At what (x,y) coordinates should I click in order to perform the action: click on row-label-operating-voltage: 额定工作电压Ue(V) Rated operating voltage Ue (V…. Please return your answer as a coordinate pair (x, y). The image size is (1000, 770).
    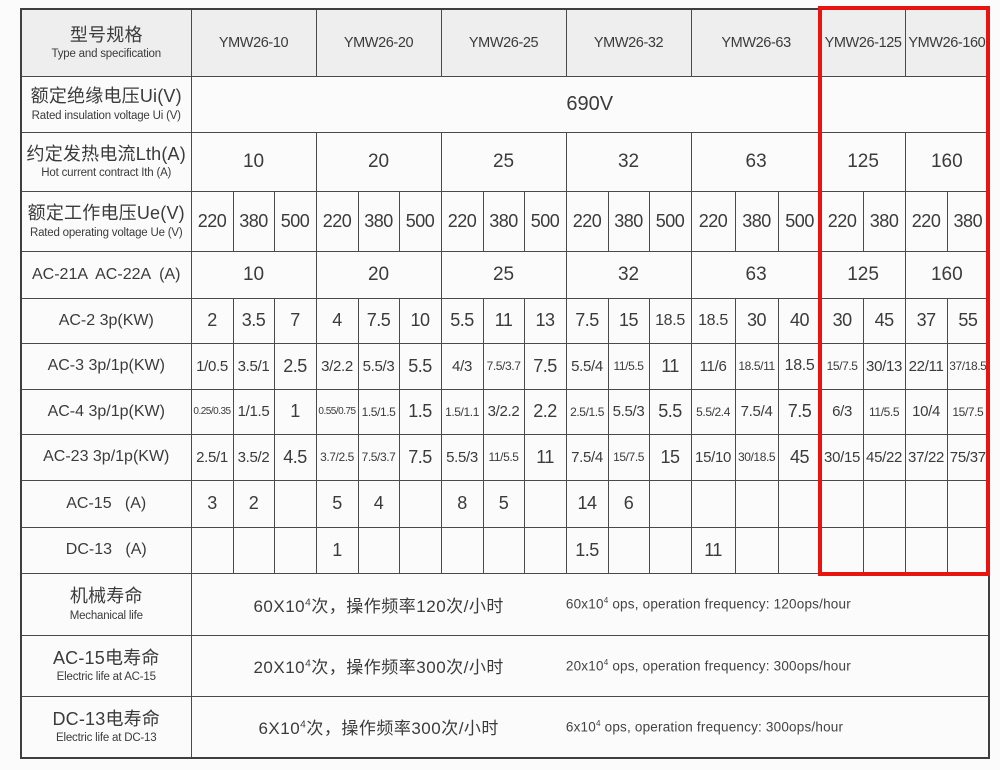
    Looking at the image, I should click on (106, 221).